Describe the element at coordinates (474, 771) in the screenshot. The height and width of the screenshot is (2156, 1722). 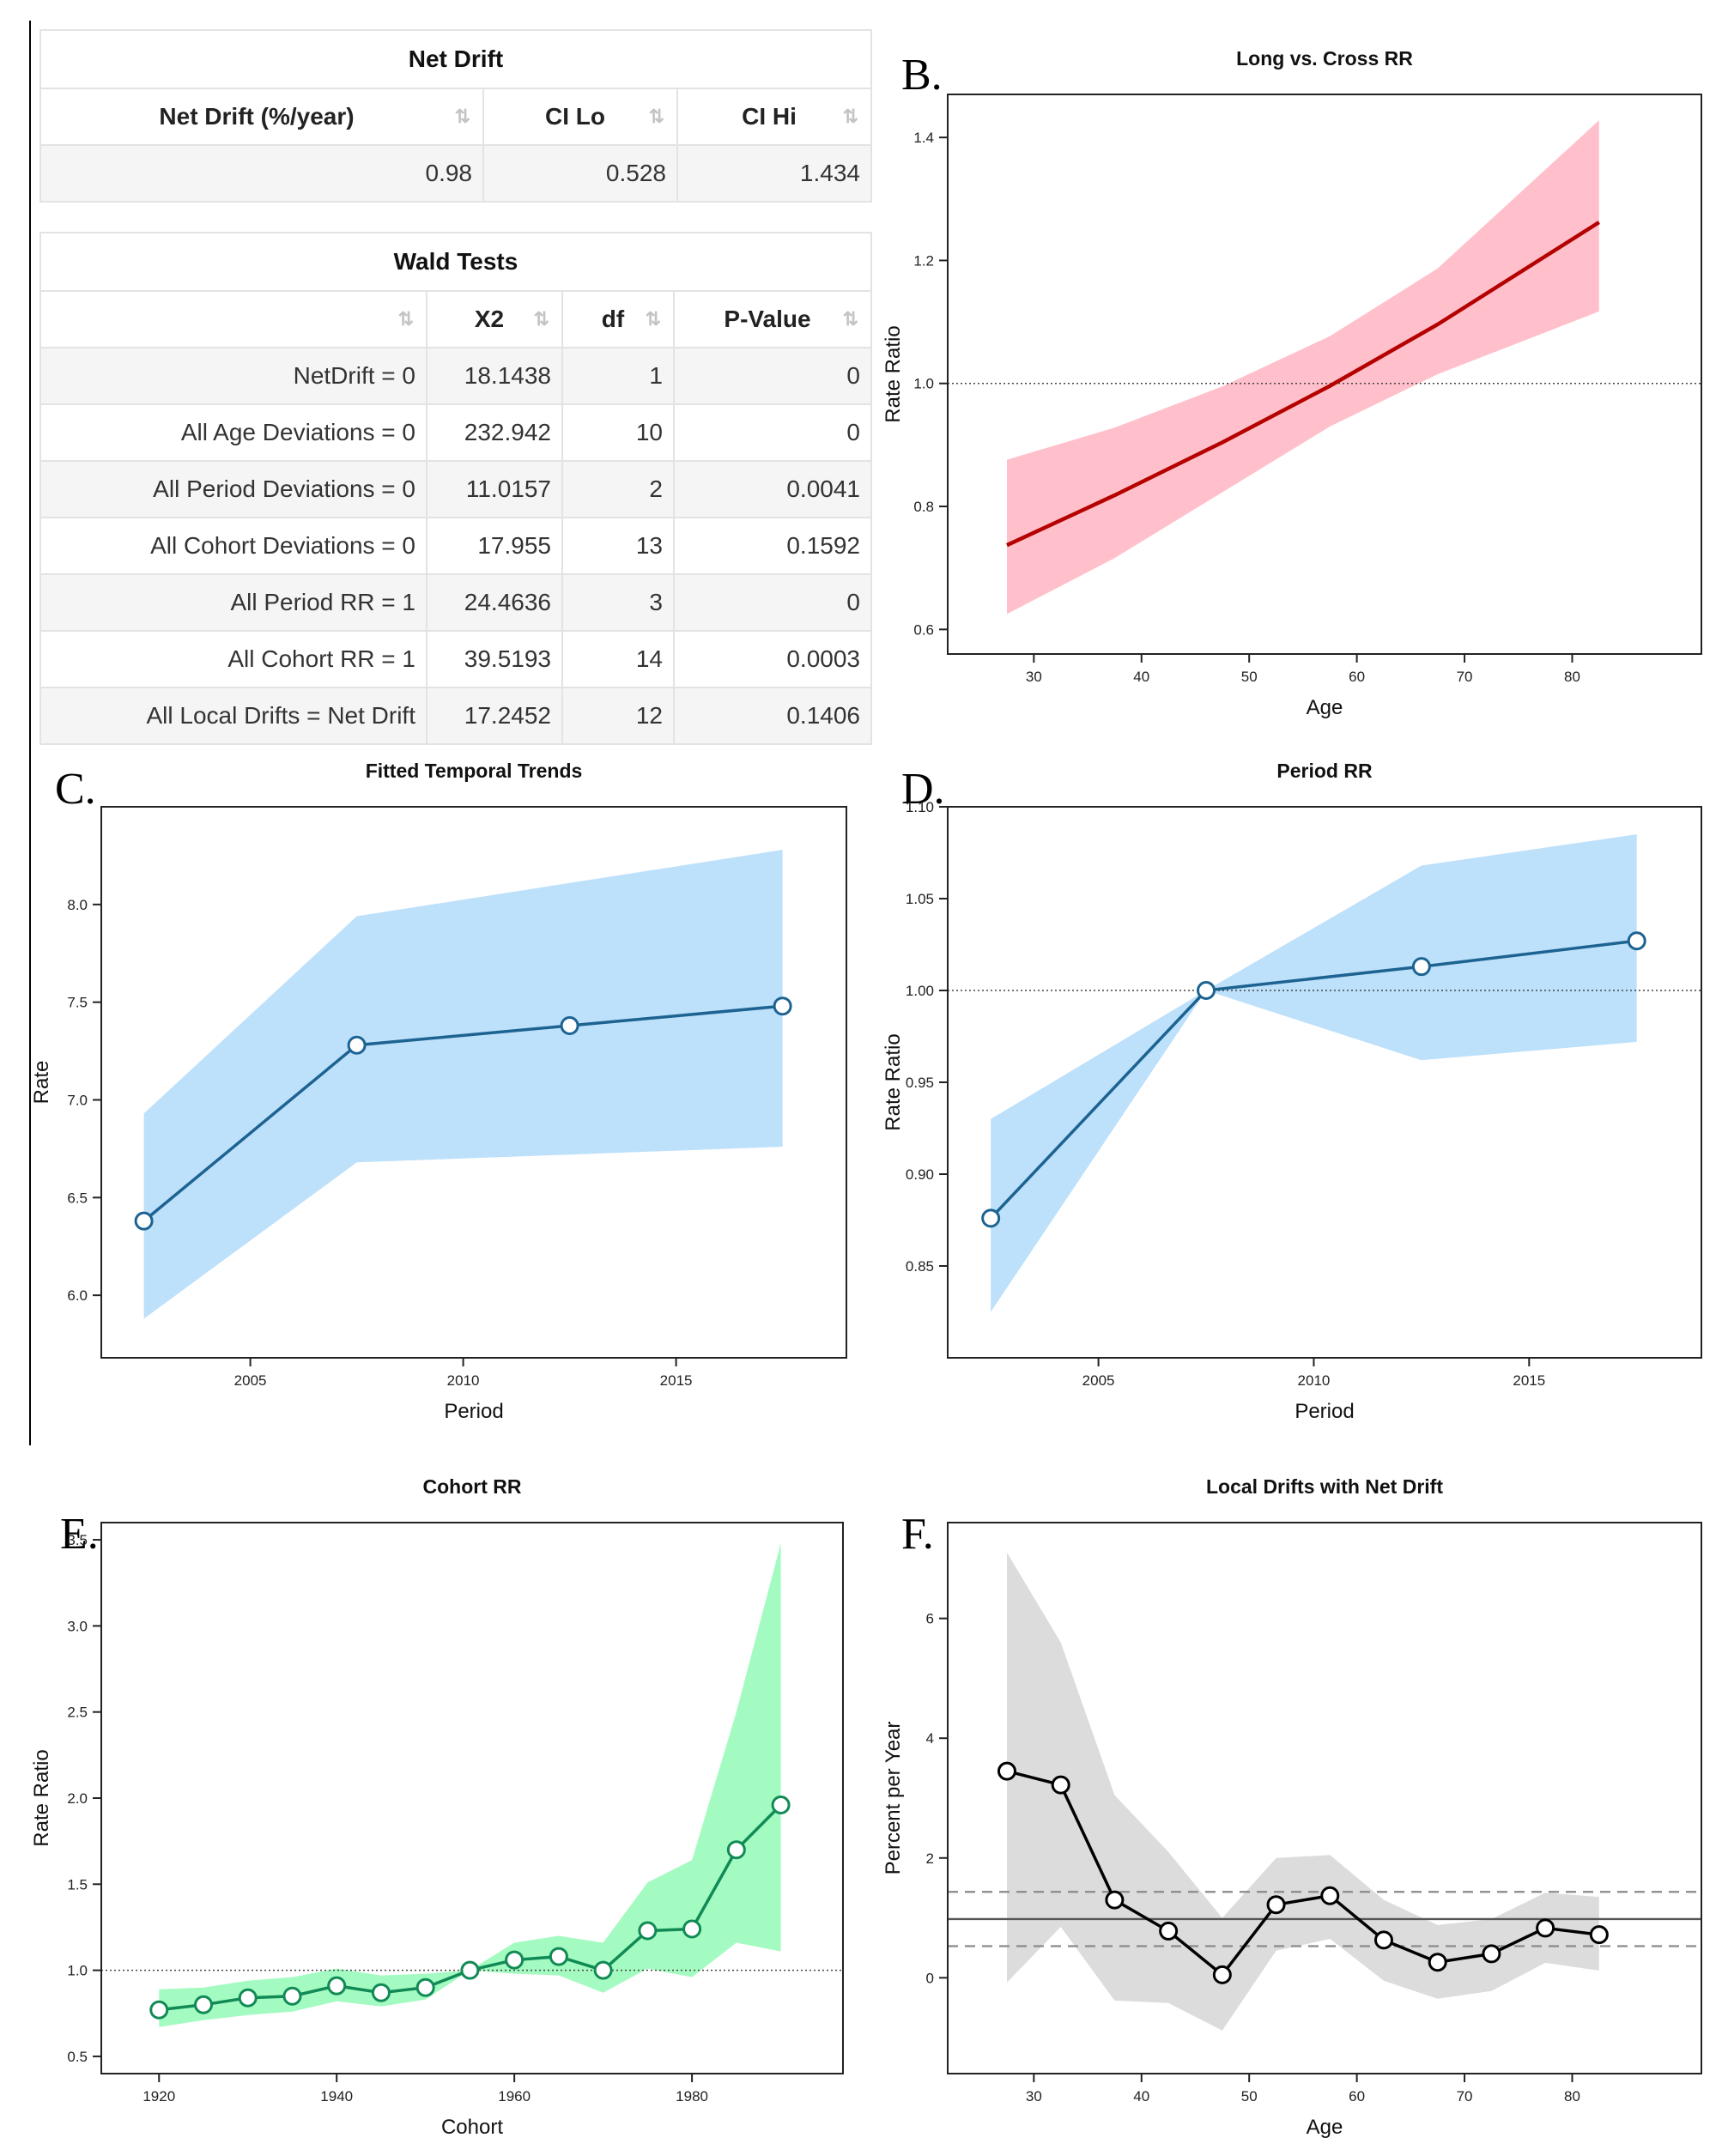
I see `chart-title: Fitted Temporal Trends` at that location.